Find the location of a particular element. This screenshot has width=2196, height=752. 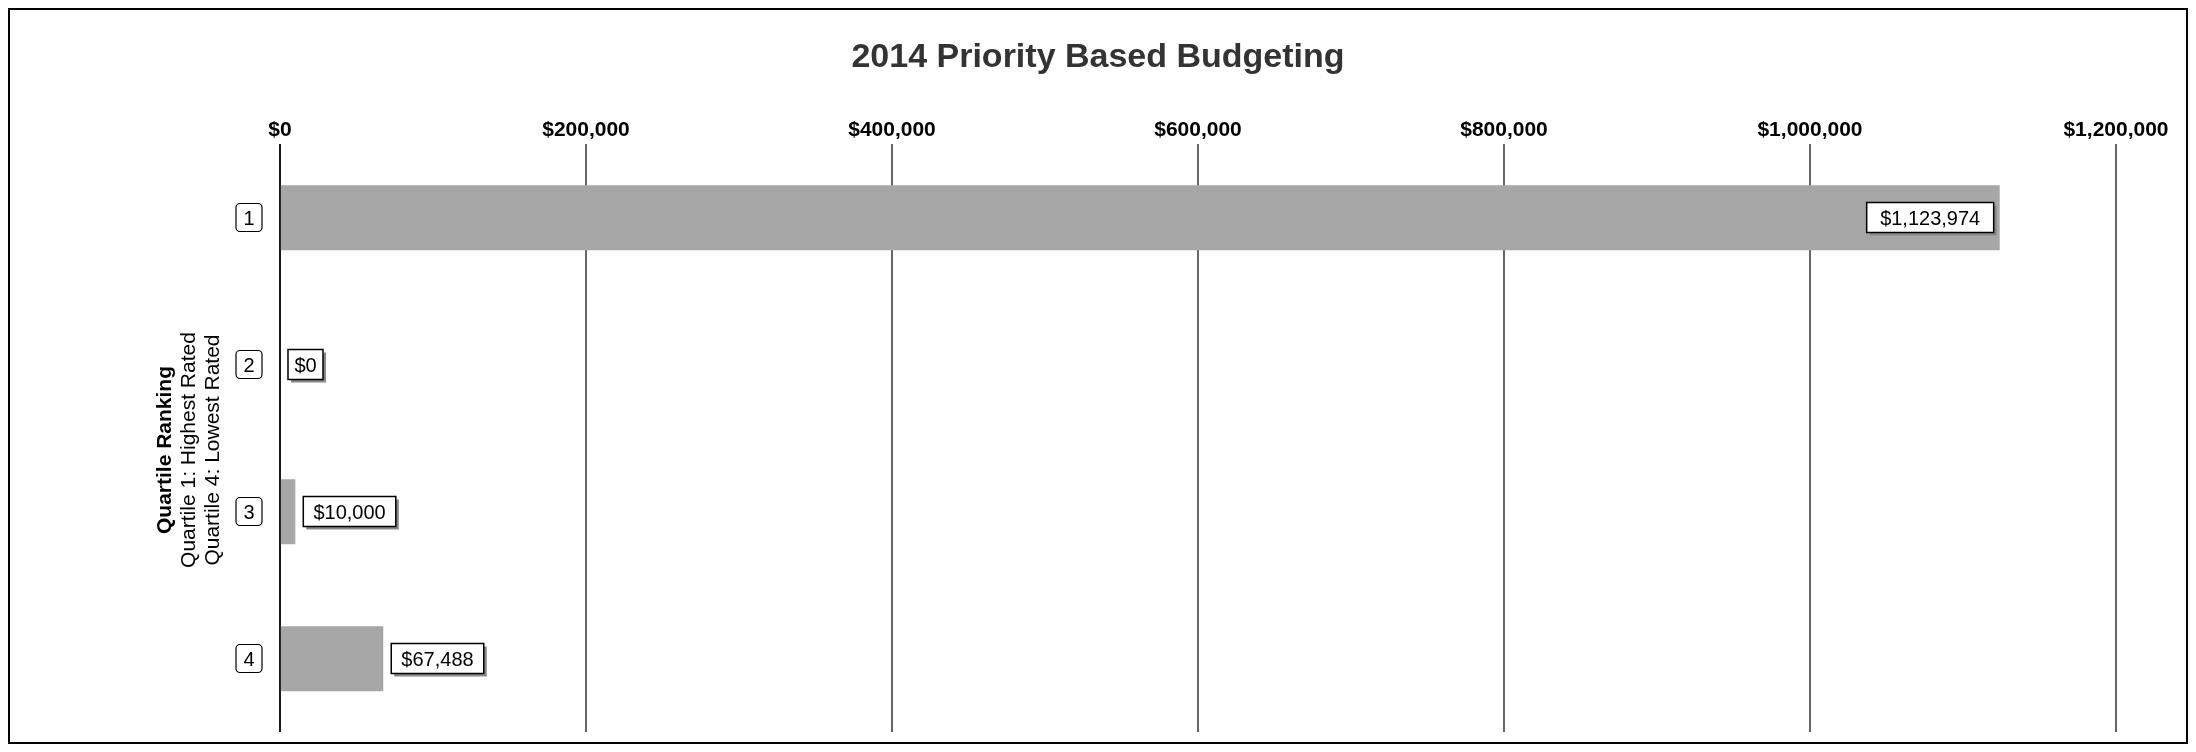

data-label: $0 is located at coordinates (305, 364).